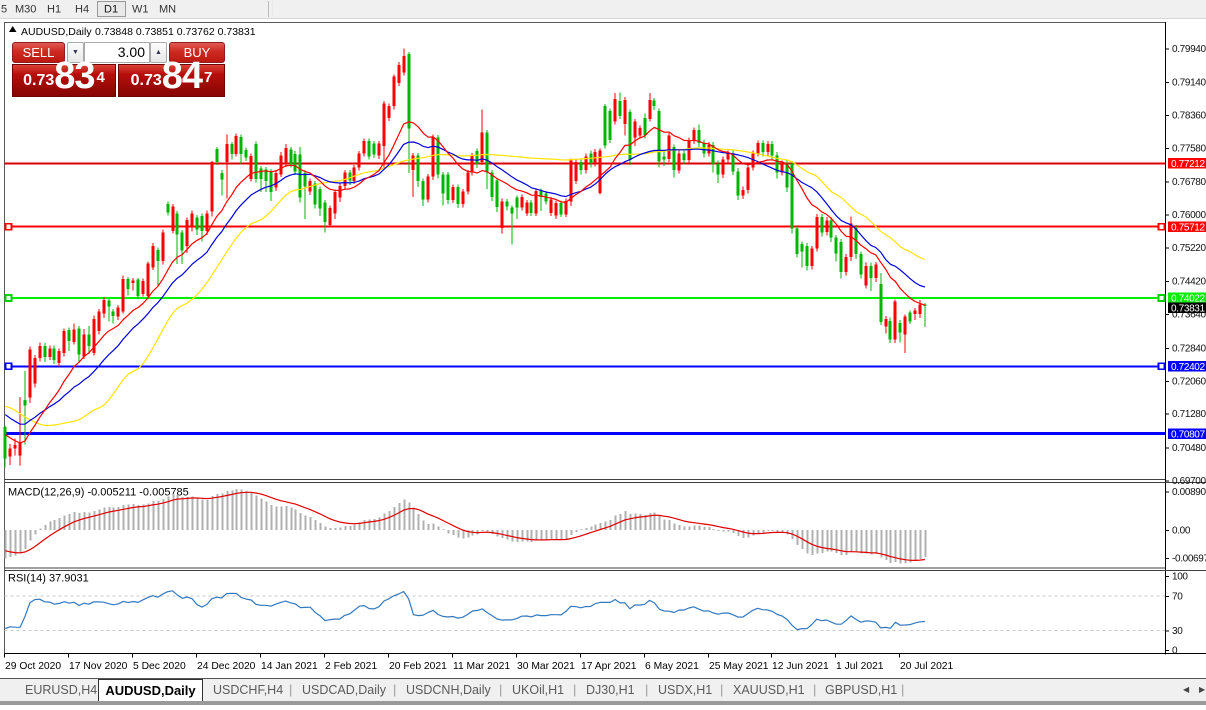 The width and height of the screenshot is (1206, 710). I want to click on svg-text: 20 Jul 2021, so click(927, 666).